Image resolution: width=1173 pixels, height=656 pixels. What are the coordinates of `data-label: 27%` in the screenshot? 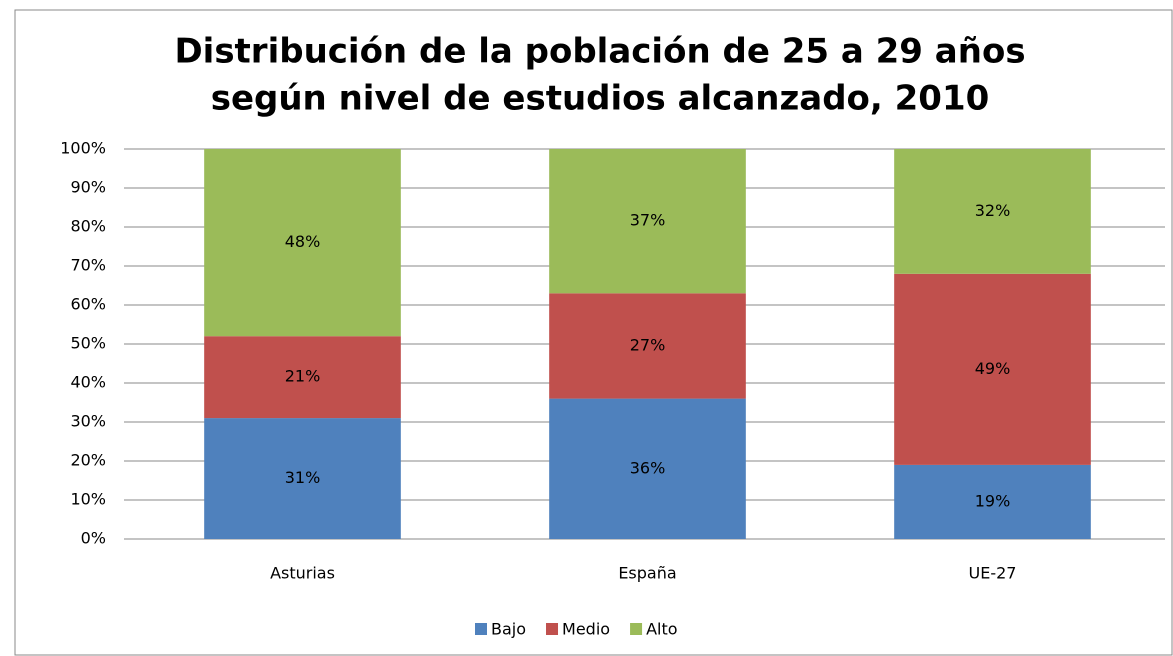 It's located at (648, 344).